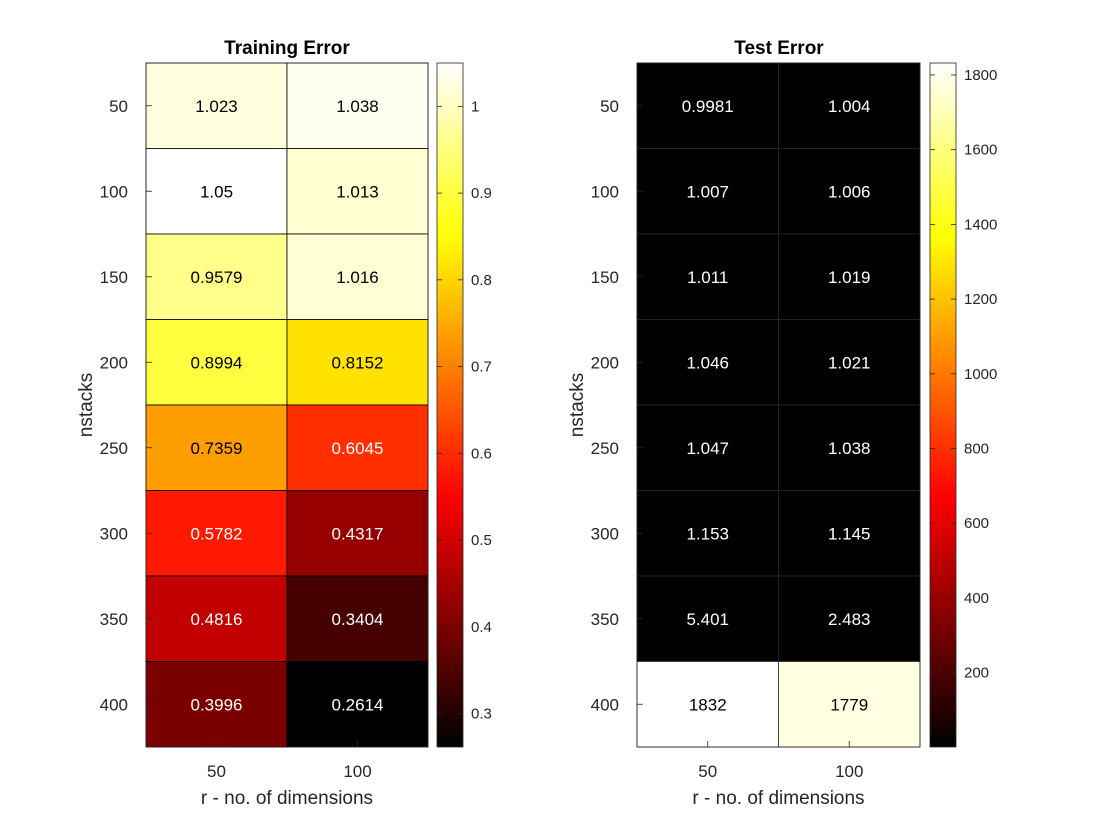 This screenshot has width=1120, height=840. What do you see at coordinates (976, 449) in the screenshot?
I see `test-error-colorbar-tick-label: 800` at bounding box center [976, 449].